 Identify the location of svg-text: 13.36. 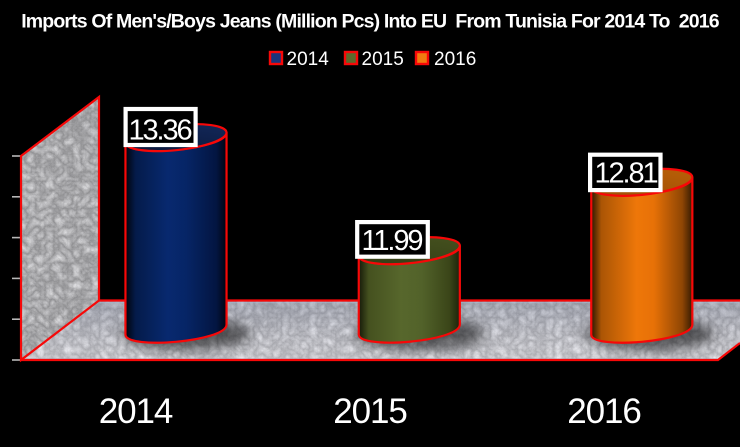
(160, 131).